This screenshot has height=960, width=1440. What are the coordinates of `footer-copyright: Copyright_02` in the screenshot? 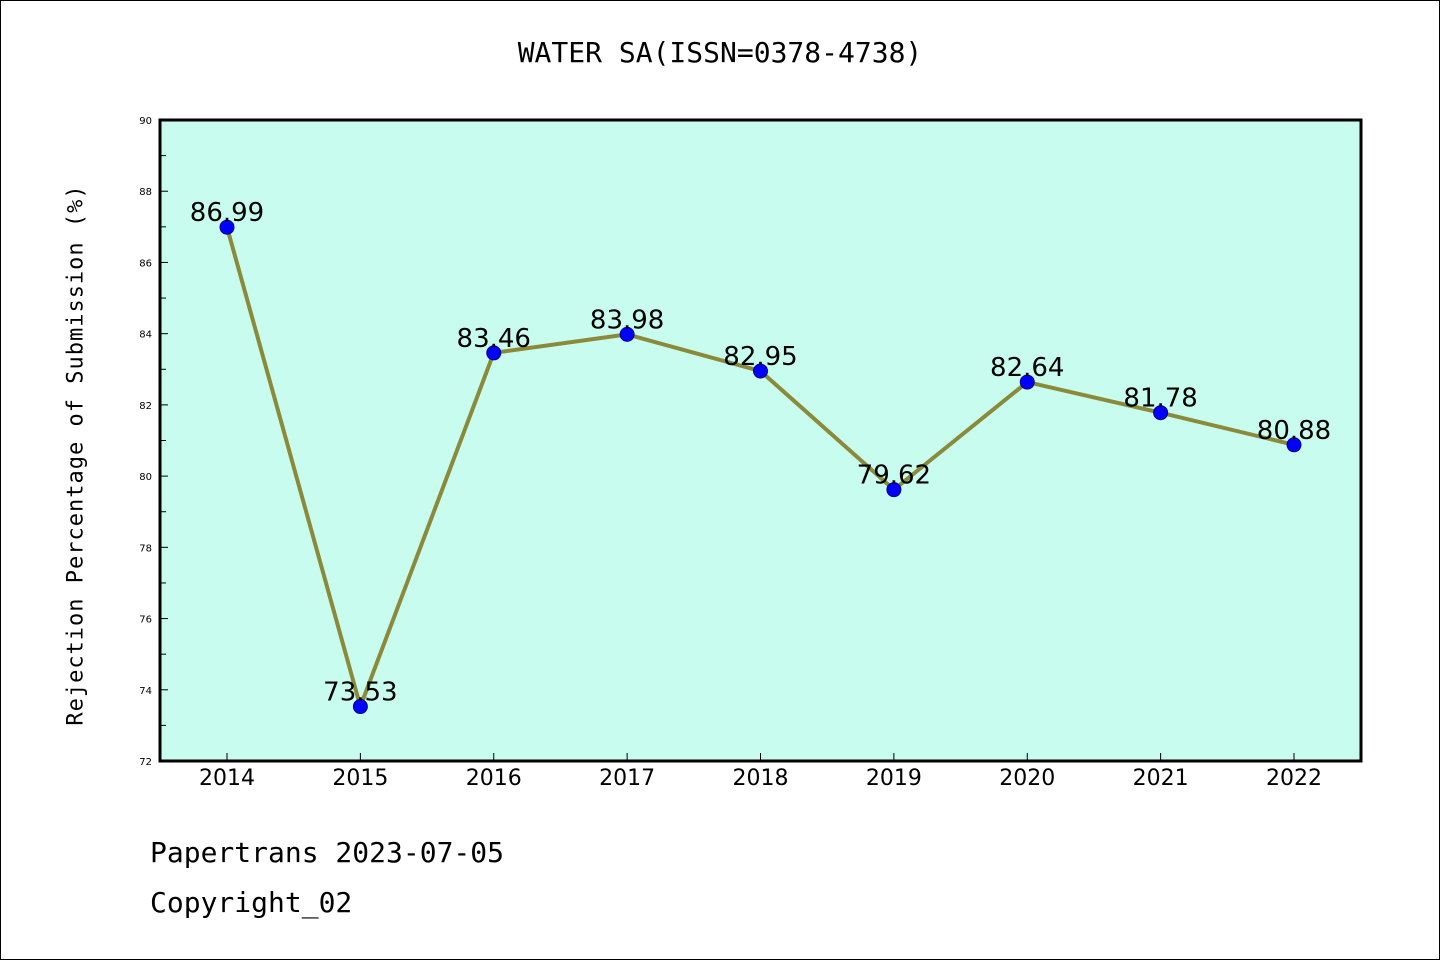 It's located at (251, 902).